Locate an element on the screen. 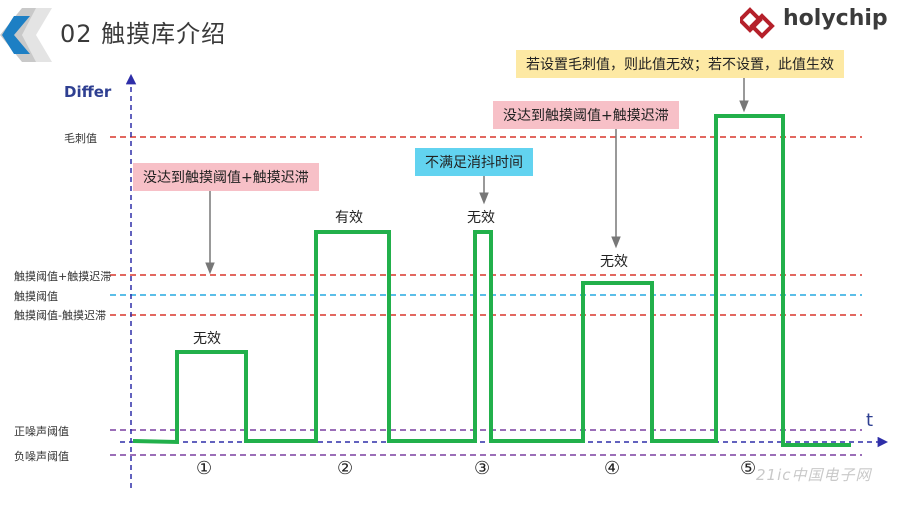  y-axis-label: Differ is located at coordinates (88, 92).